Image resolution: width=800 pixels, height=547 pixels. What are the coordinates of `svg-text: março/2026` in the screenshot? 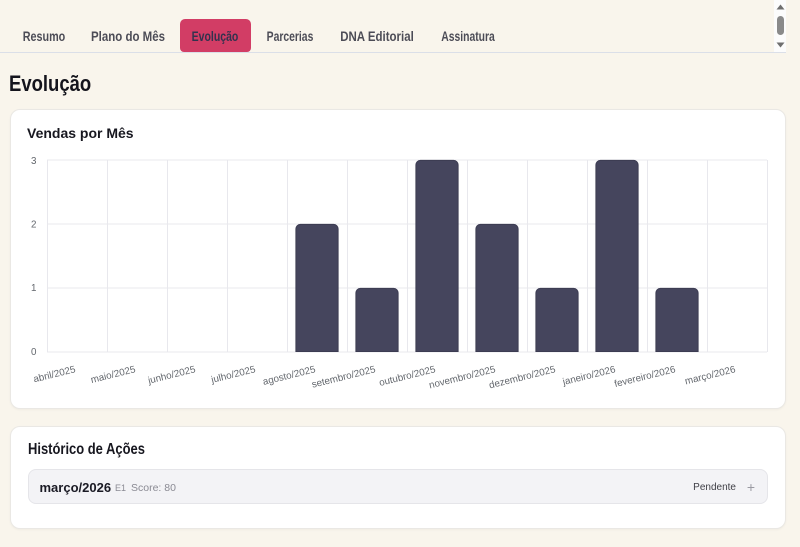 It's located at (710, 375).